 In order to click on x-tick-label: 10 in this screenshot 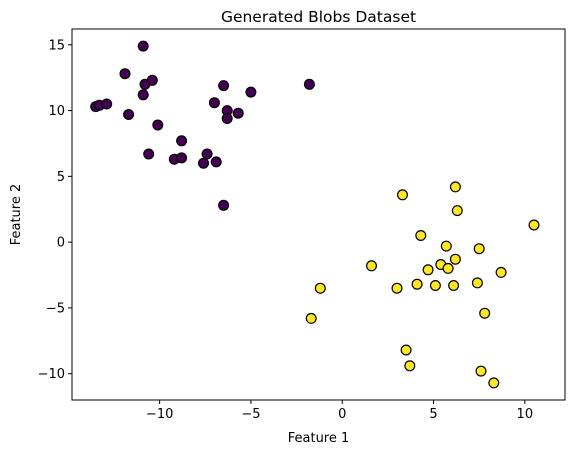, I will do `click(525, 414)`.